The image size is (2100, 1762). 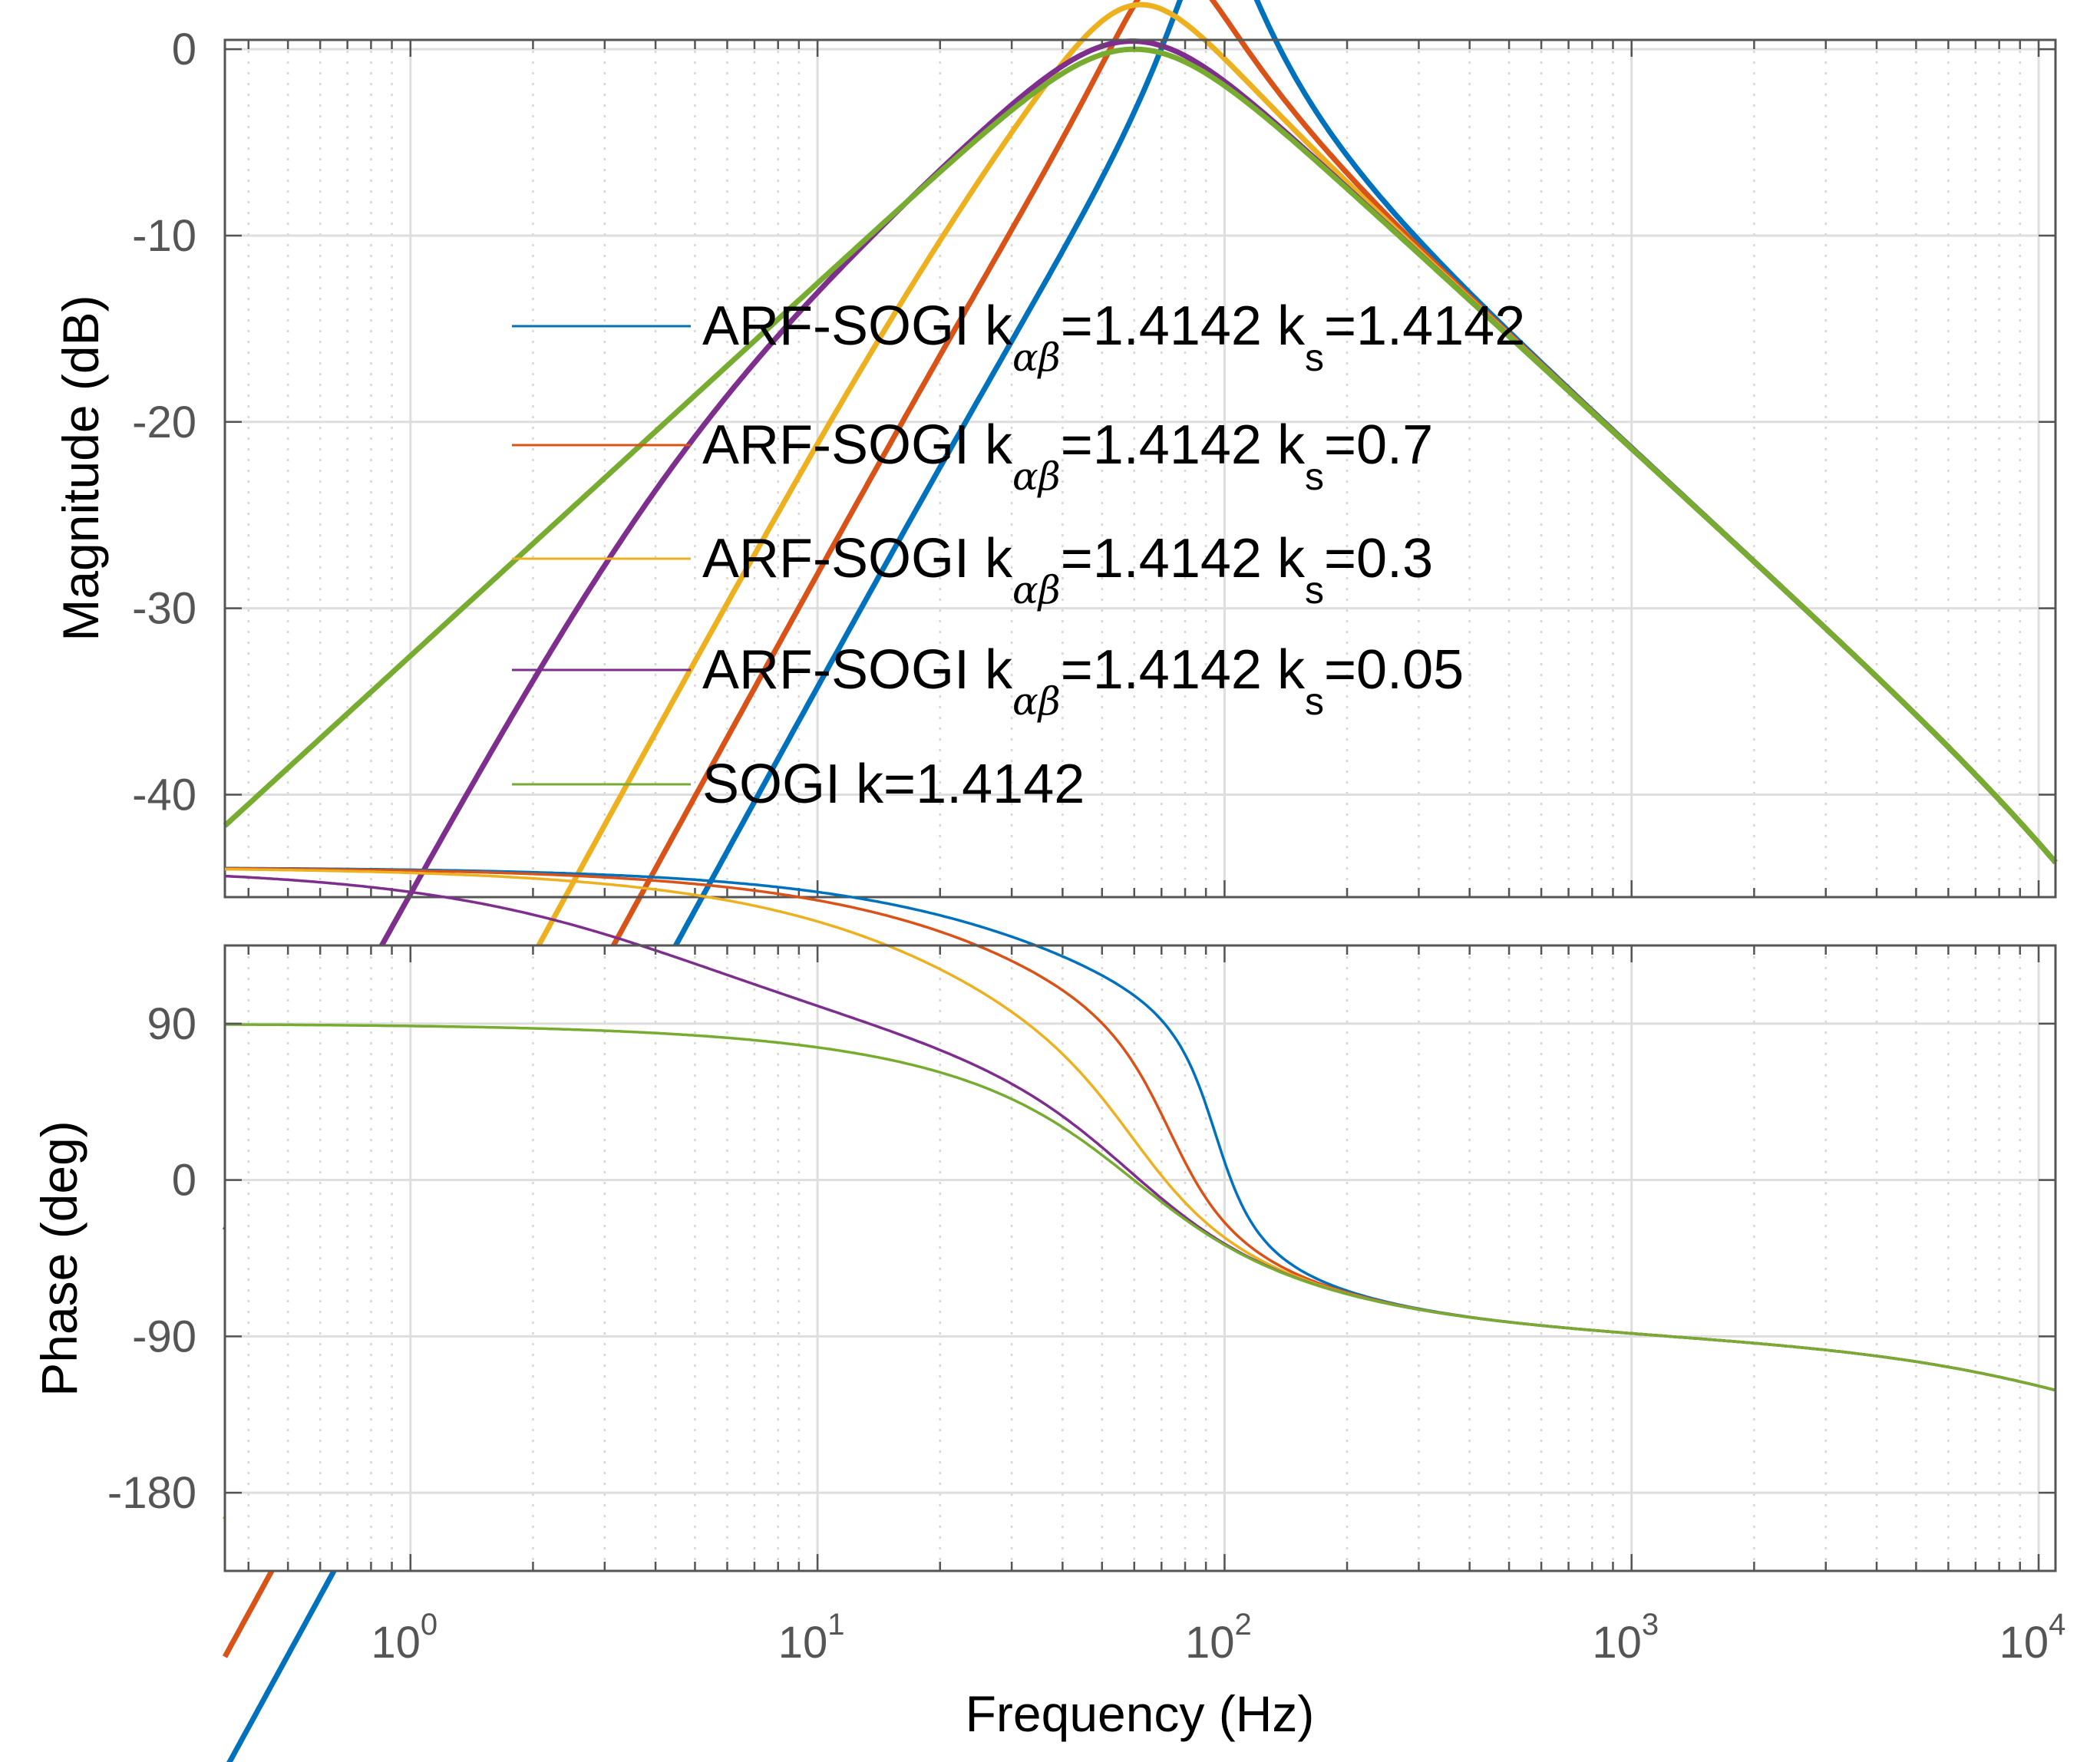 I want to click on magnitude-y-tick-label: -10, so click(x=164, y=236).